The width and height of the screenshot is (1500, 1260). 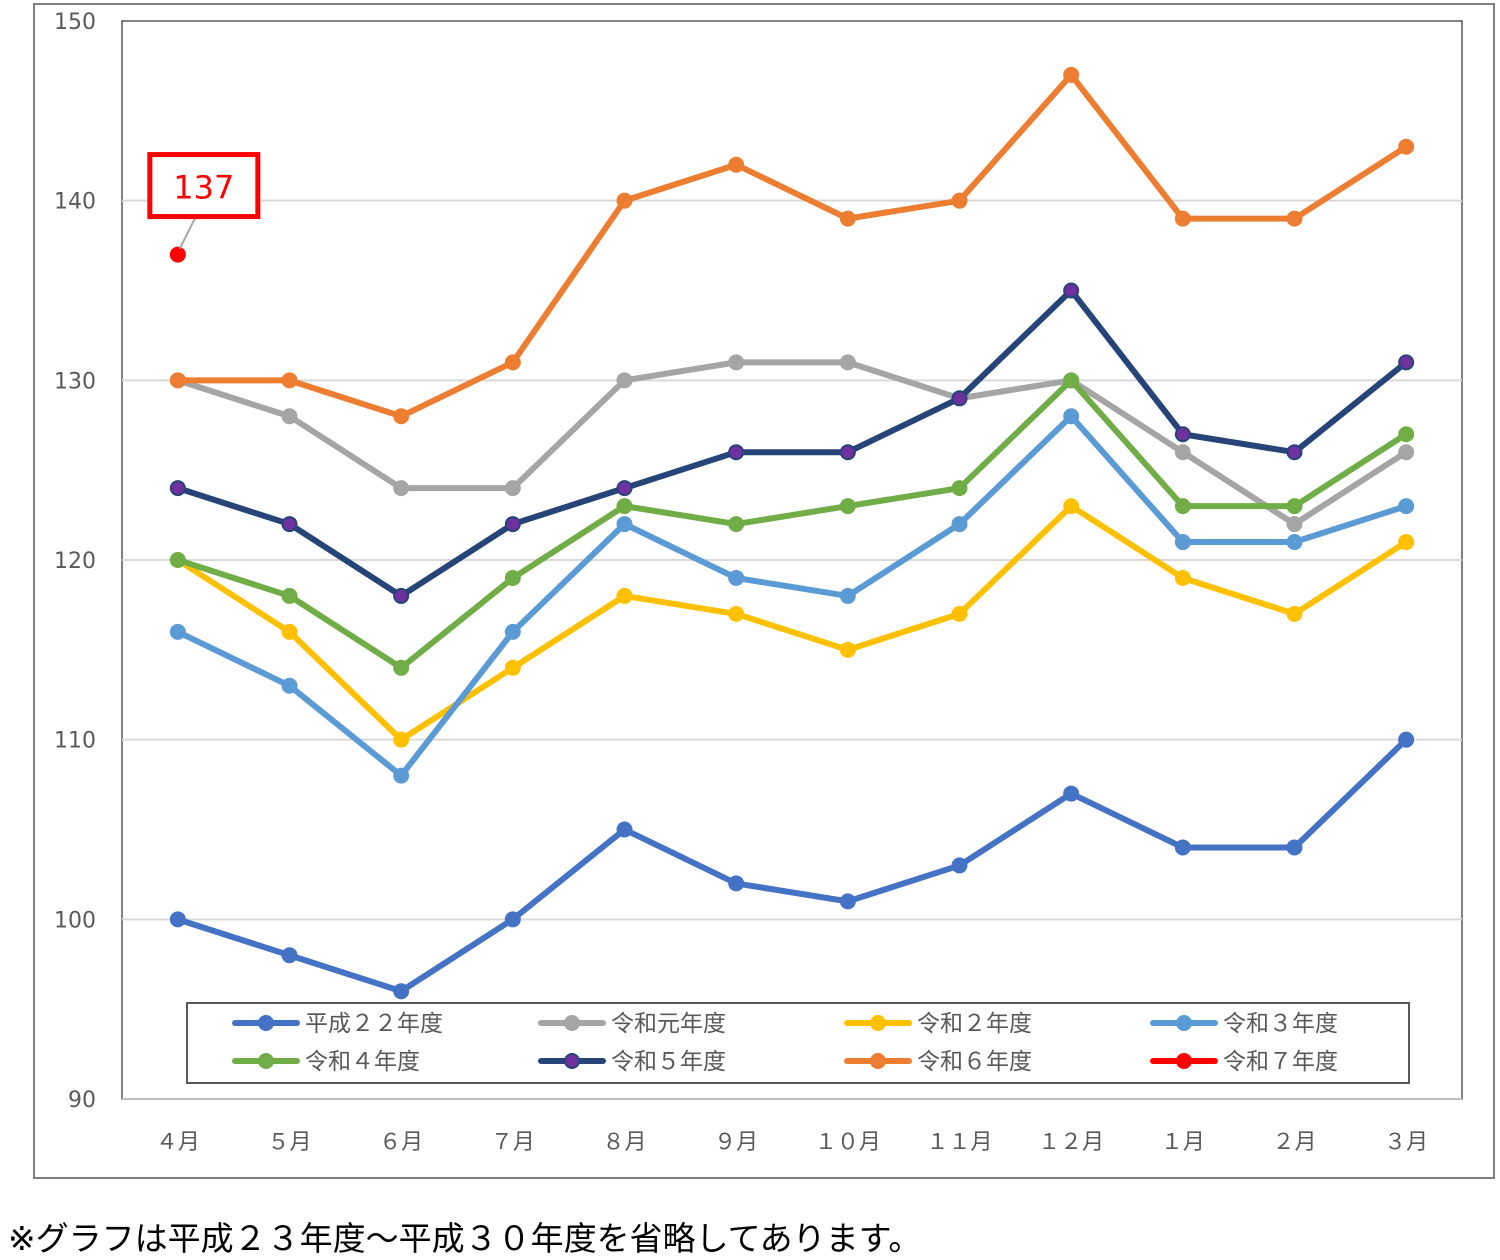 What do you see at coordinates (736, 1142) in the screenshot?
I see `x-tick-label: ９月` at bounding box center [736, 1142].